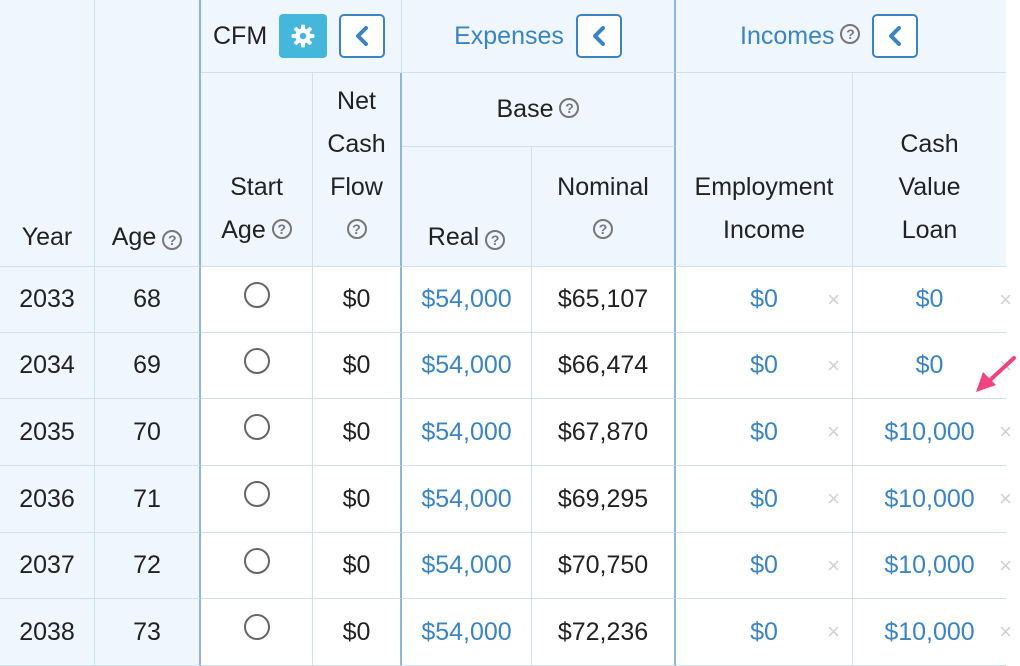 This screenshot has height=666, width=1020. What do you see at coordinates (134, 237) in the screenshot?
I see `header-age-label: Age` at bounding box center [134, 237].